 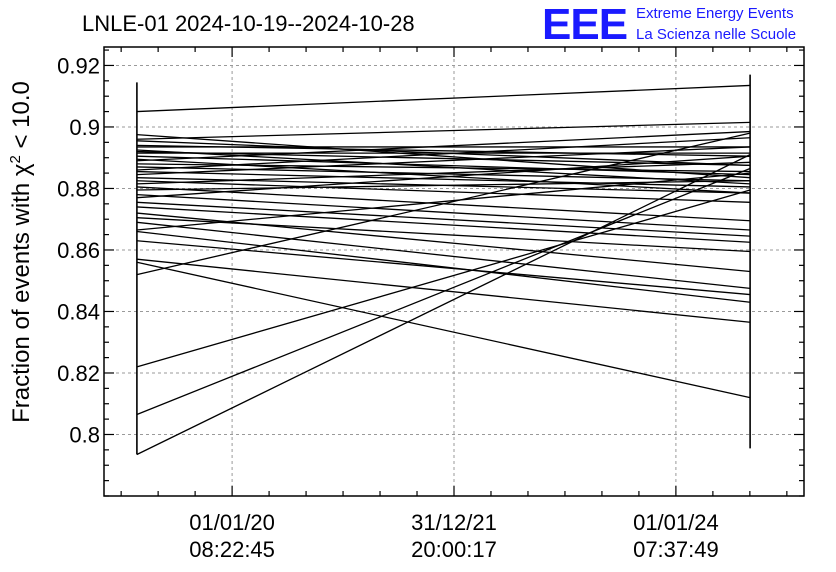 I want to click on y-axis-label: Fraction of events with χ2 < 10.0, so click(x=21, y=252).